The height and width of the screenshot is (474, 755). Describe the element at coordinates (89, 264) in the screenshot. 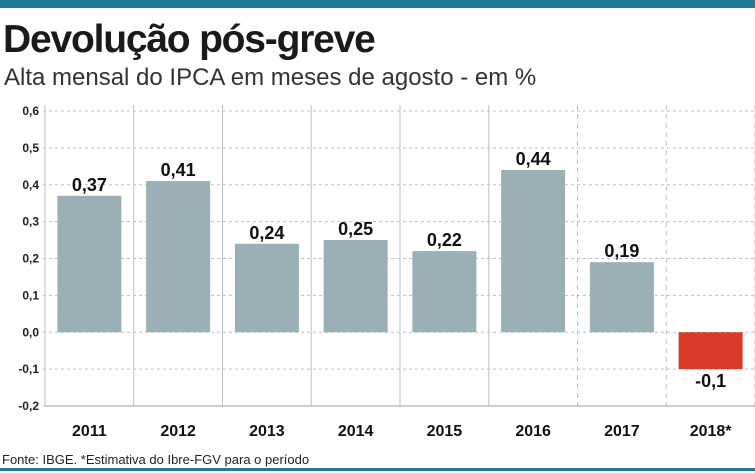

I see `bar-2011` at that location.